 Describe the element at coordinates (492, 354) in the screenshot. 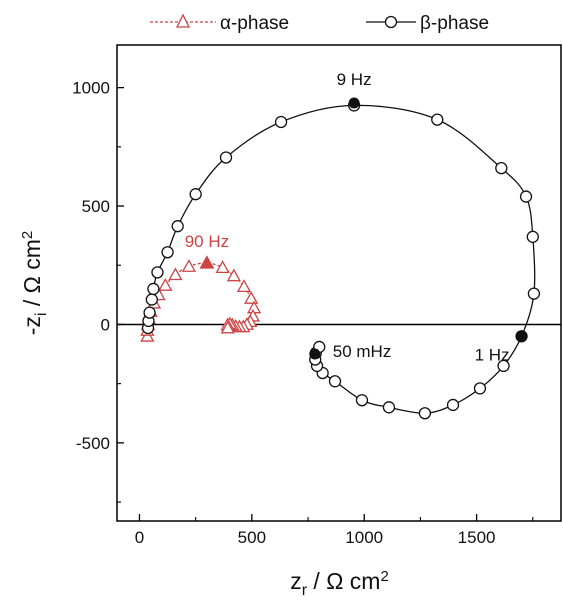

I see `frequency-label: 1 Hz` at that location.